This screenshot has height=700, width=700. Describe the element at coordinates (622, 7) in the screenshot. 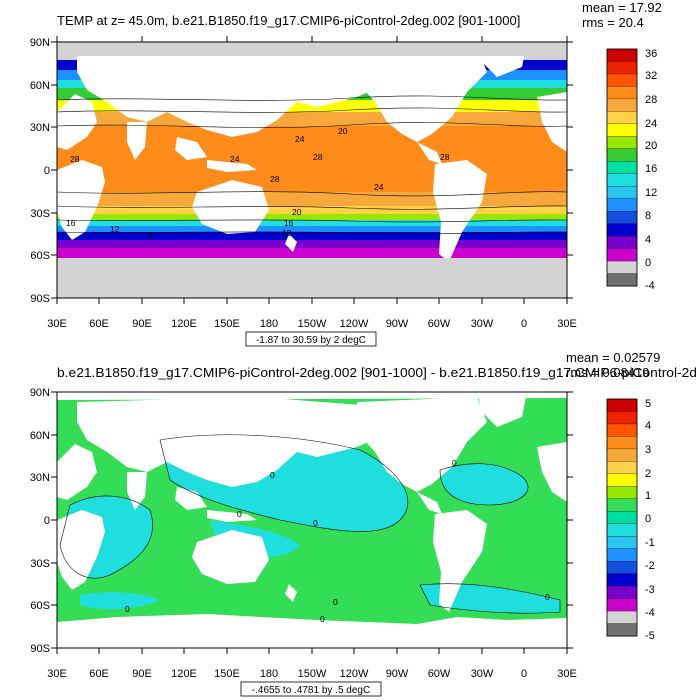

I see `panel-1-mean: mean = 17.92` at that location.